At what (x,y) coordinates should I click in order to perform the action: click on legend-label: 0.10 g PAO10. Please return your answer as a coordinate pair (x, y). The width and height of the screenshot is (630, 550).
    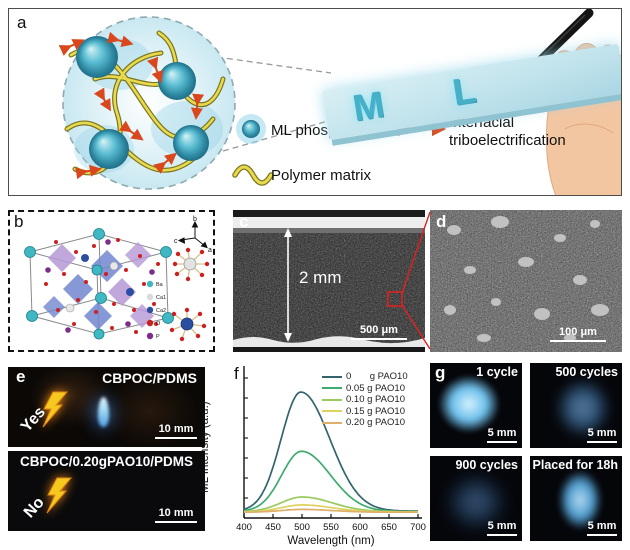
    Looking at the image, I should click on (375, 400).